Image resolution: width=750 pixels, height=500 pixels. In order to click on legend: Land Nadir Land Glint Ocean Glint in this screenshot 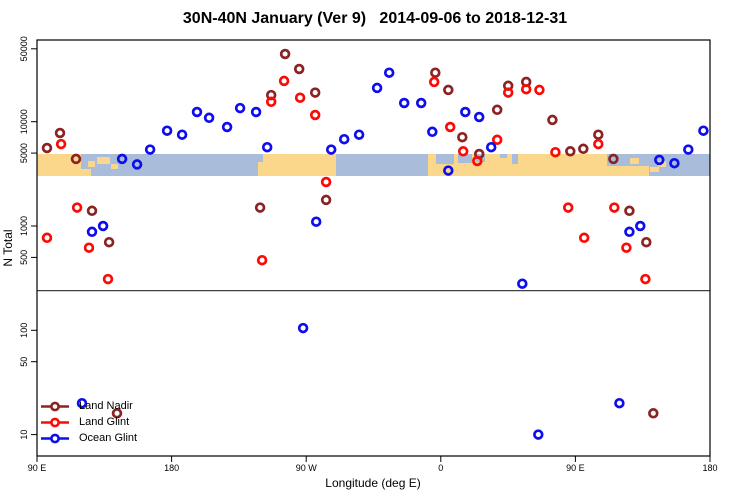, I will do `click(88, 422)`.